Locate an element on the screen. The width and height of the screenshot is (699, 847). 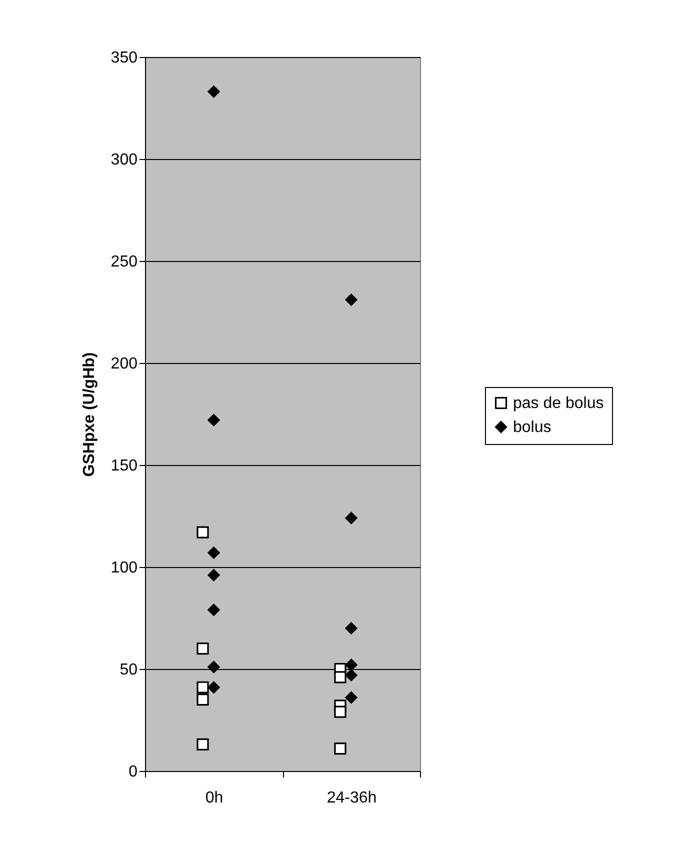
y-tick-label: 50 is located at coordinates (129, 670).